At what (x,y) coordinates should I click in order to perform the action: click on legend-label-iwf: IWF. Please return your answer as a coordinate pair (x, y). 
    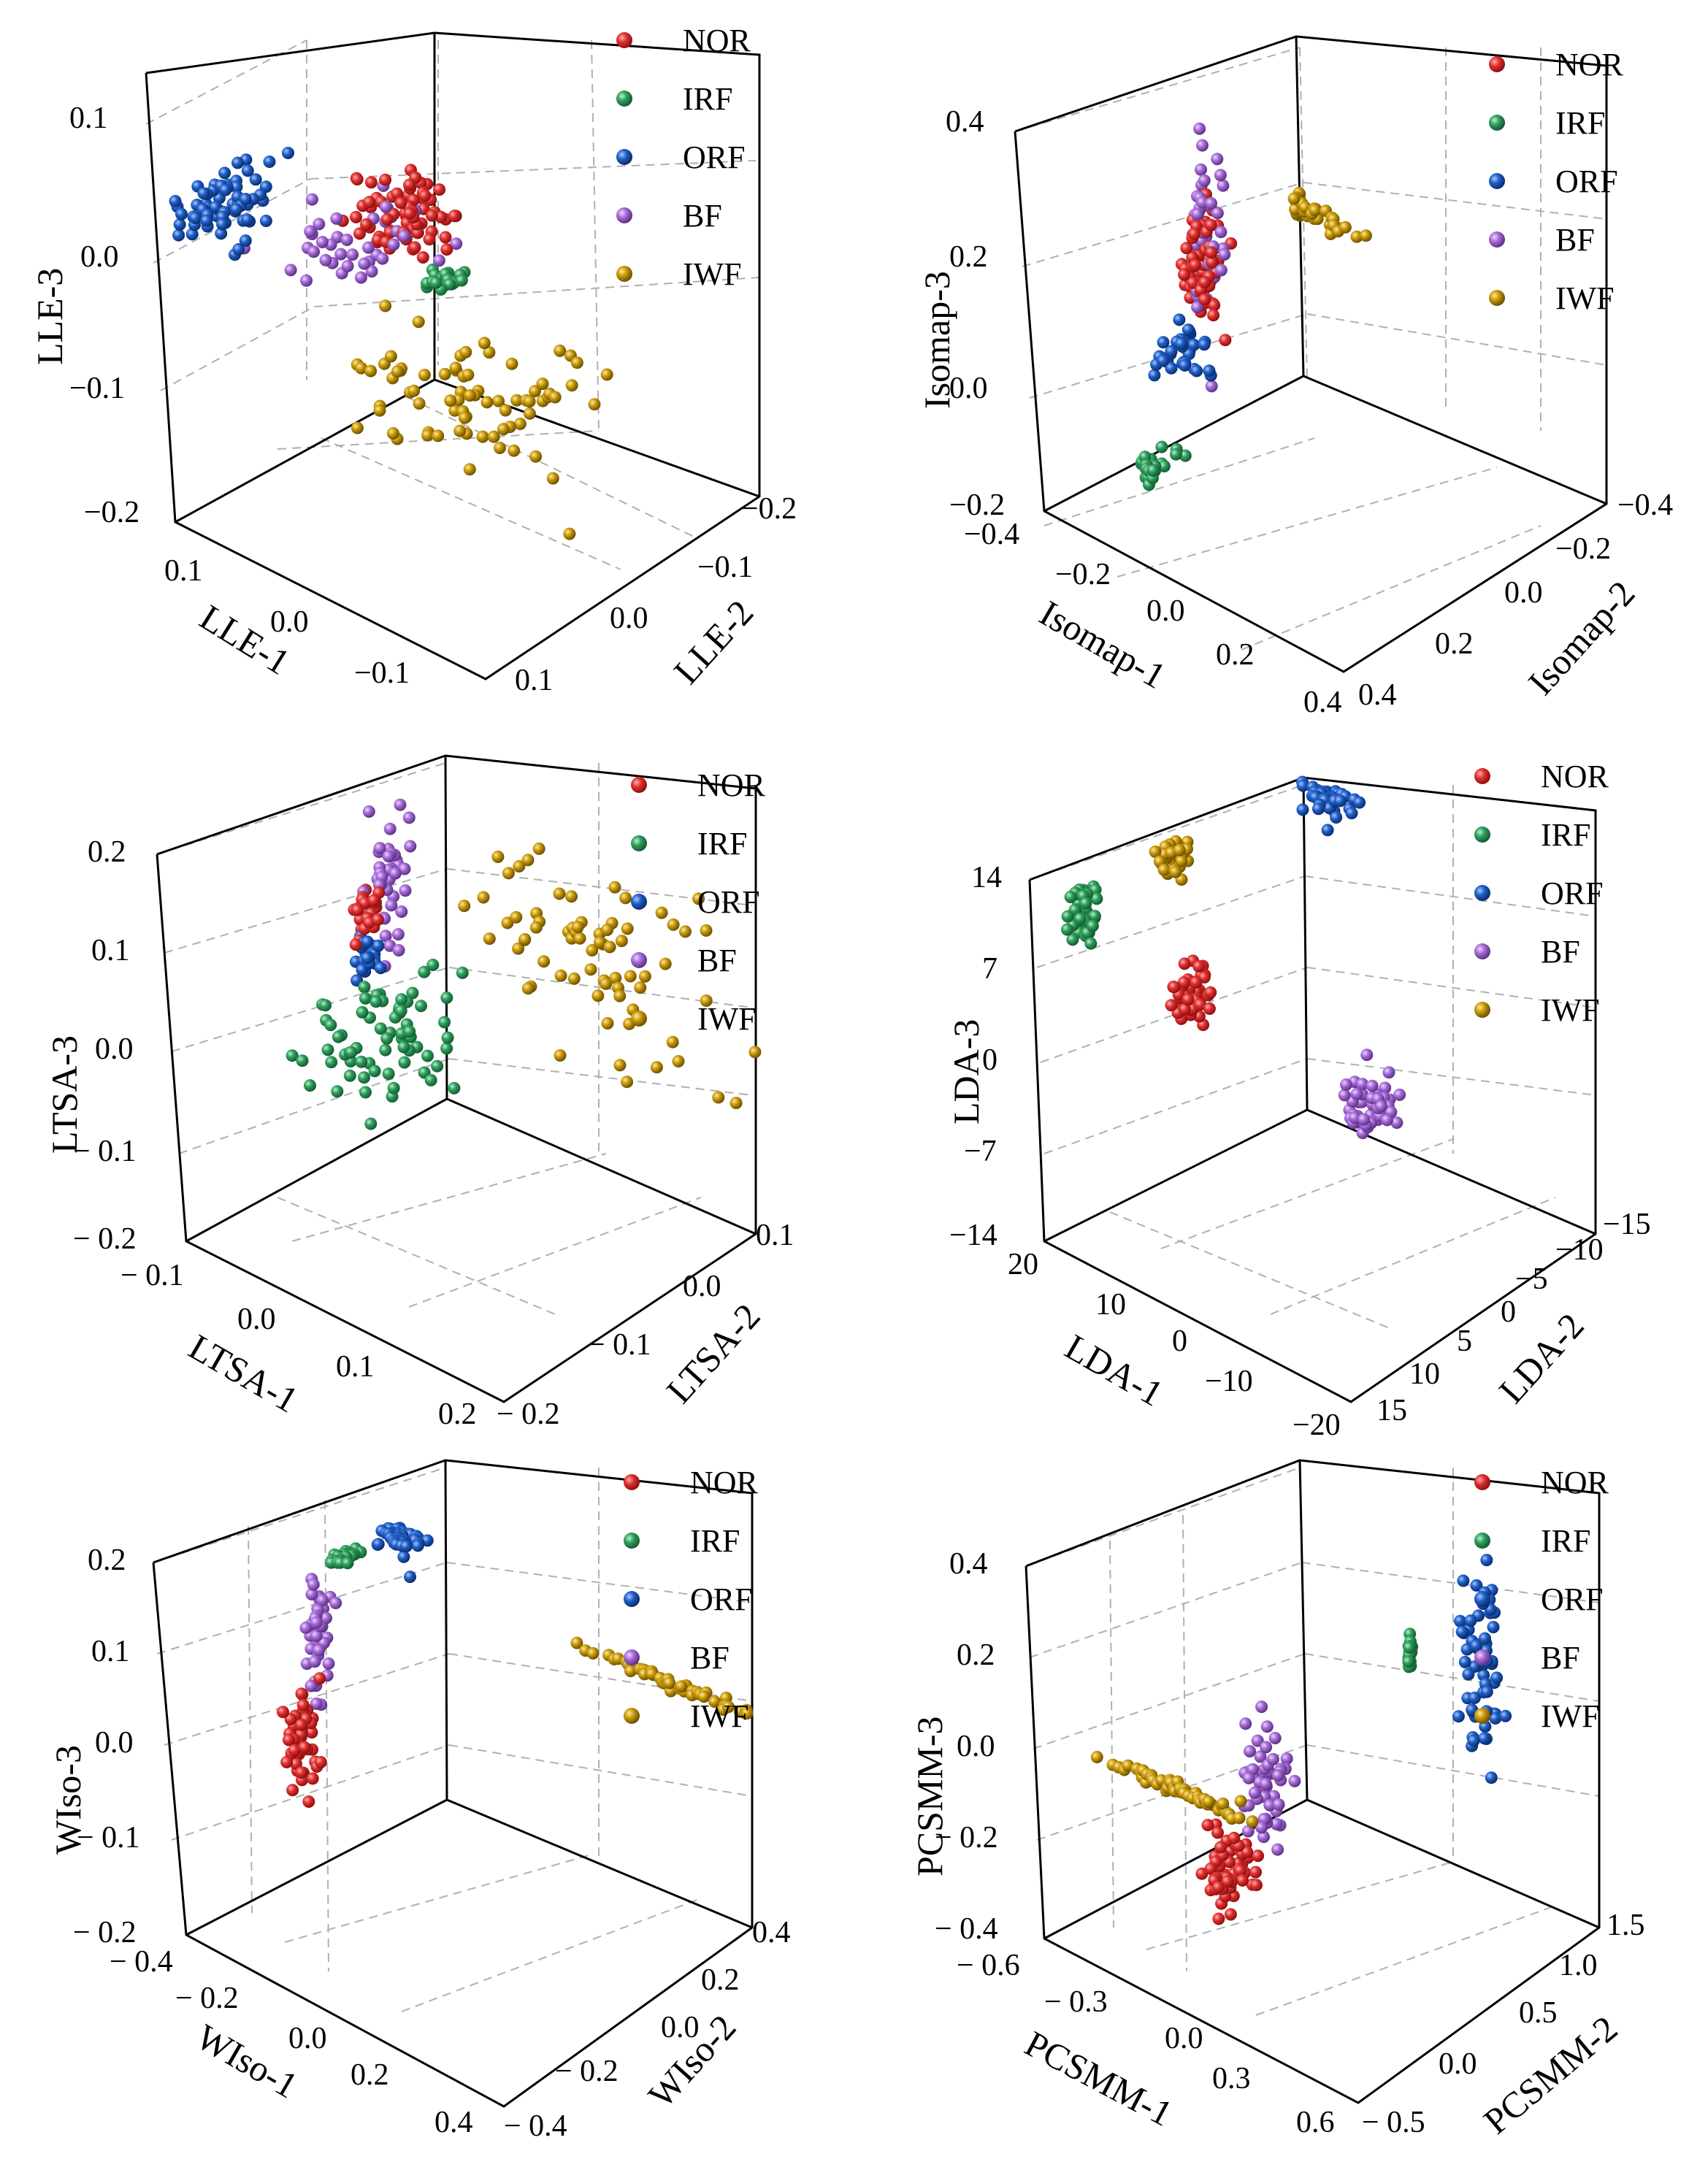
    Looking at the image, I should click on (1570, 1716).